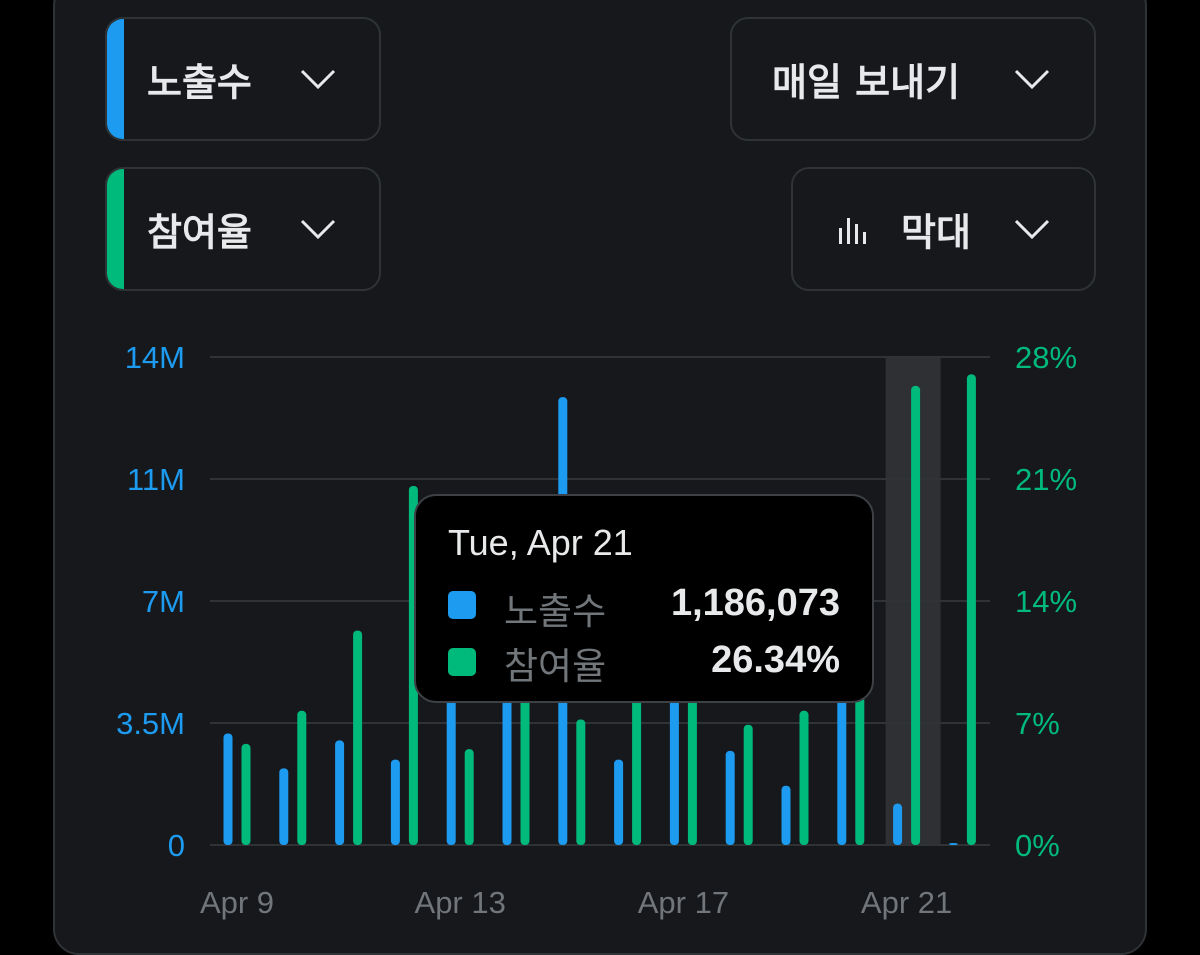 This screenshot has width=1200, height=955. What do you see at coordinates (199, 232) in the screenshot?
I see `metric2-label: 참여율` at bounding box center [199, 232].